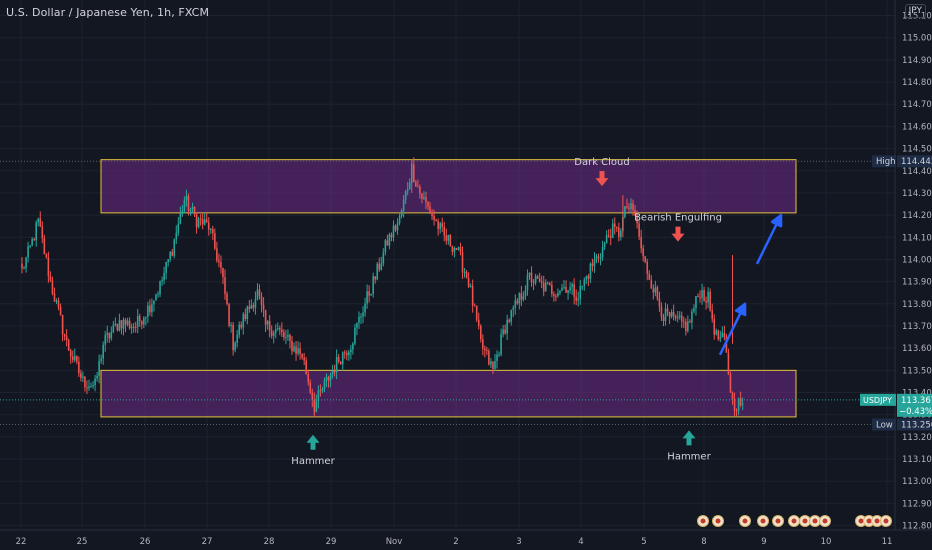 Image resolution: width=932 pixels, height=550 pixels. I want to click on high-tag: High 114.443, so click(902, 161).